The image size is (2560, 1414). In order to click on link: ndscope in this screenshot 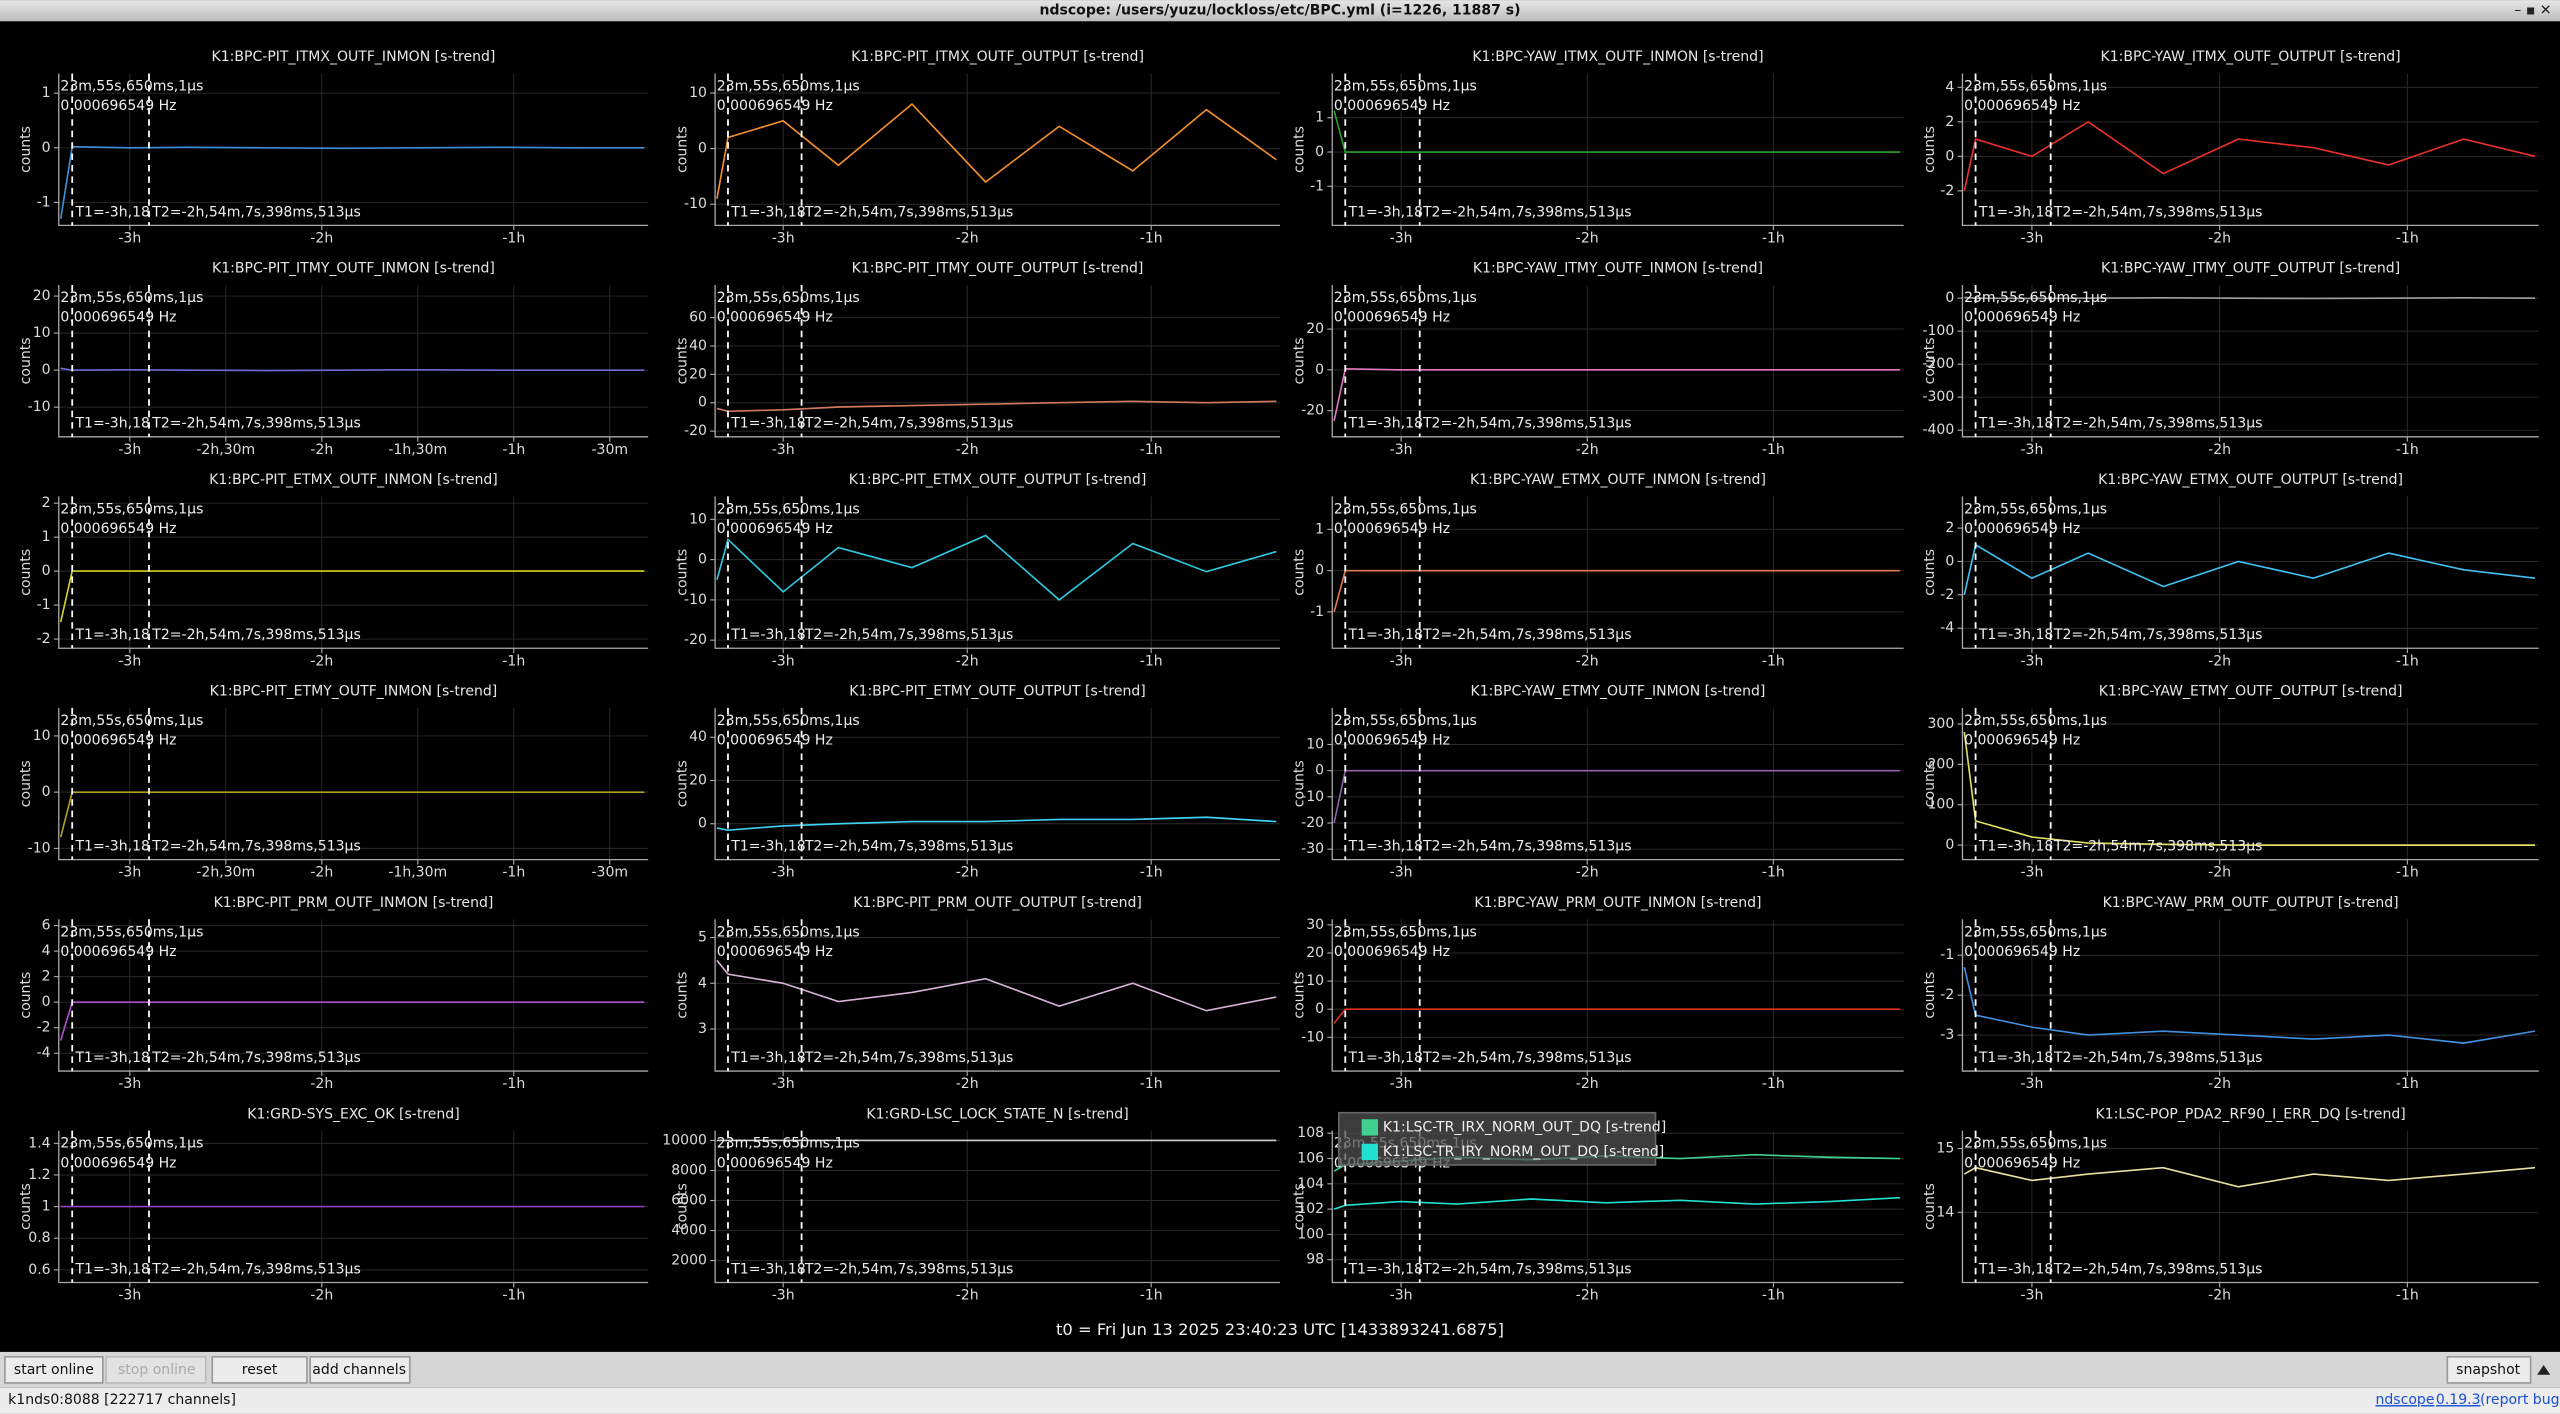, I will do `click(2405, 1400)`.